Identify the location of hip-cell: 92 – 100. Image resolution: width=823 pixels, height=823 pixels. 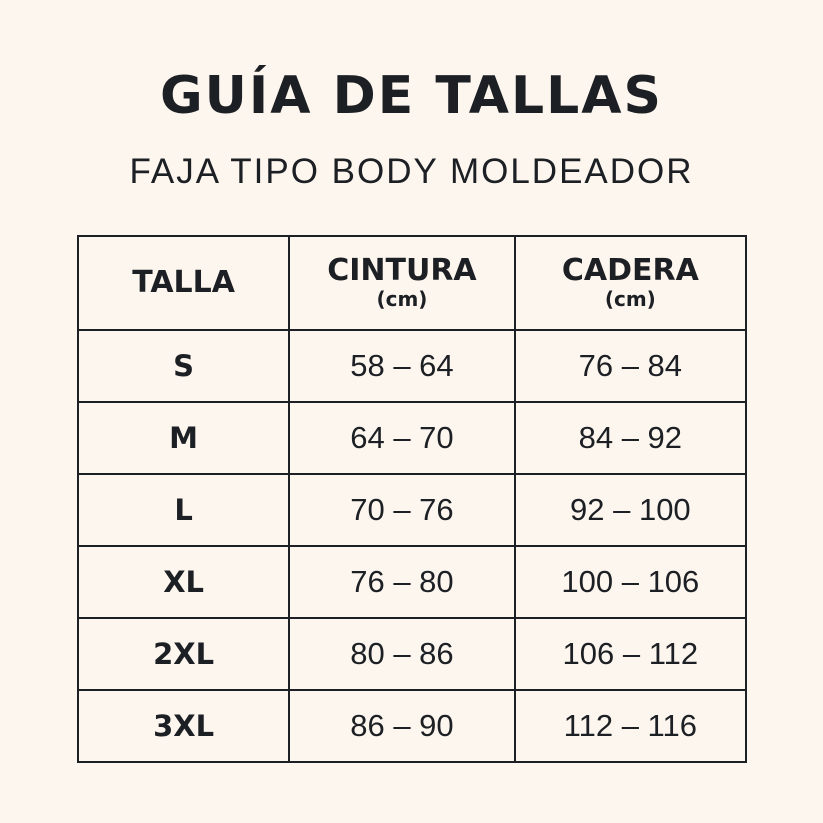
(630, 510).